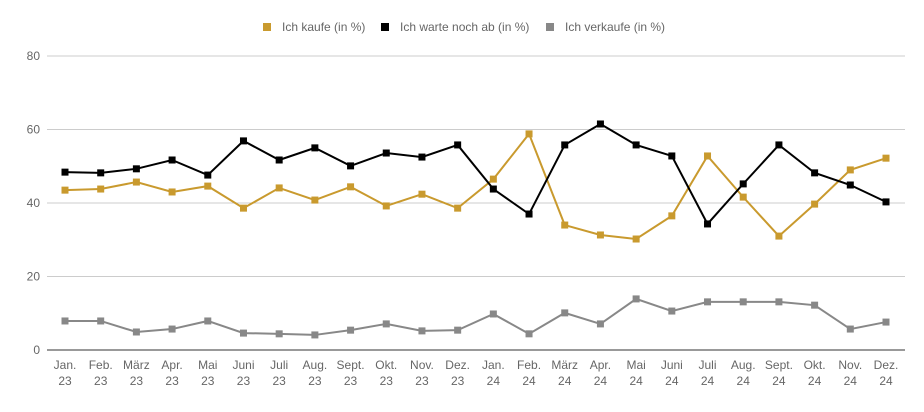 The width and height of the screenshot is (924, 412). Describe the element at coordinates (36, 350) in the screenshot. I see `y-tick-label: 0` at that location.